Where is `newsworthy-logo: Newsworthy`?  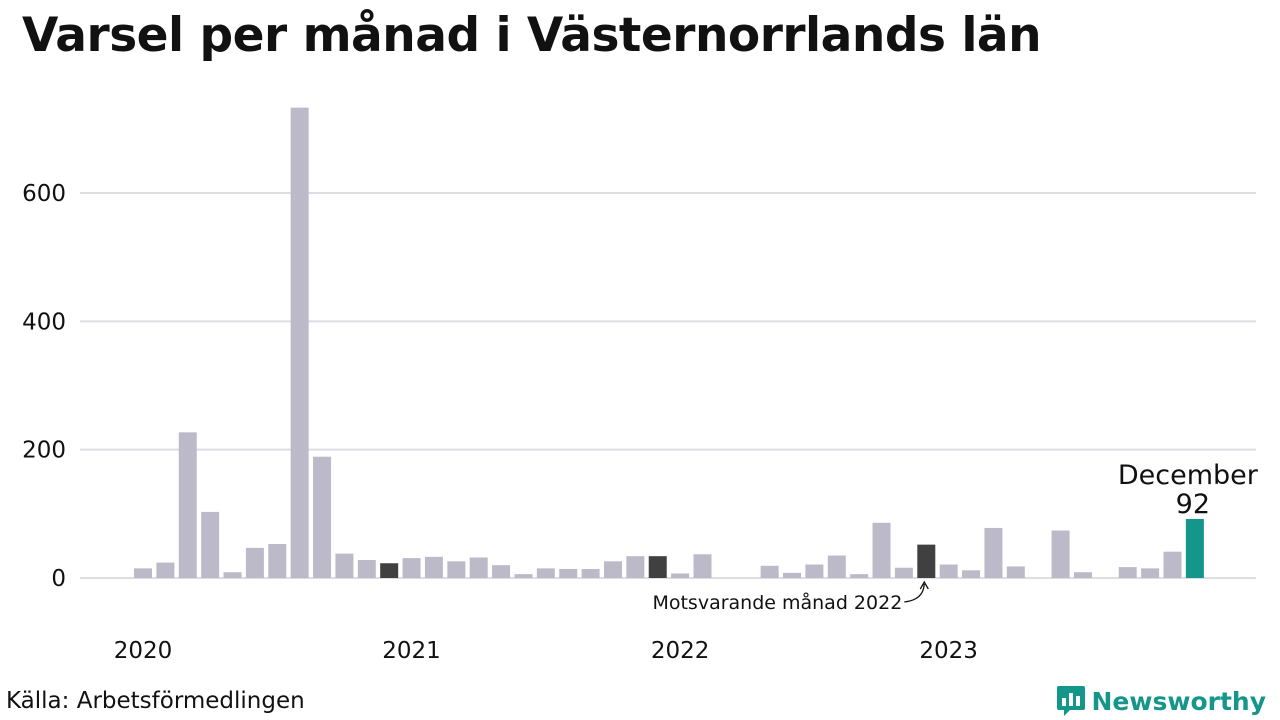 newsworthy-logo: Newsworthy is located at coordinates (1161, 701).